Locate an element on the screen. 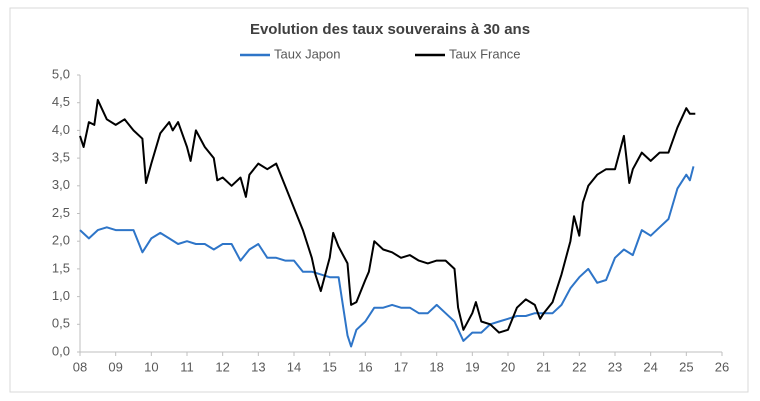 This screenshot has width=760, height=401. chart-title: Evolution des taux souverains à 30 ans is located at coordinates (390, 29).